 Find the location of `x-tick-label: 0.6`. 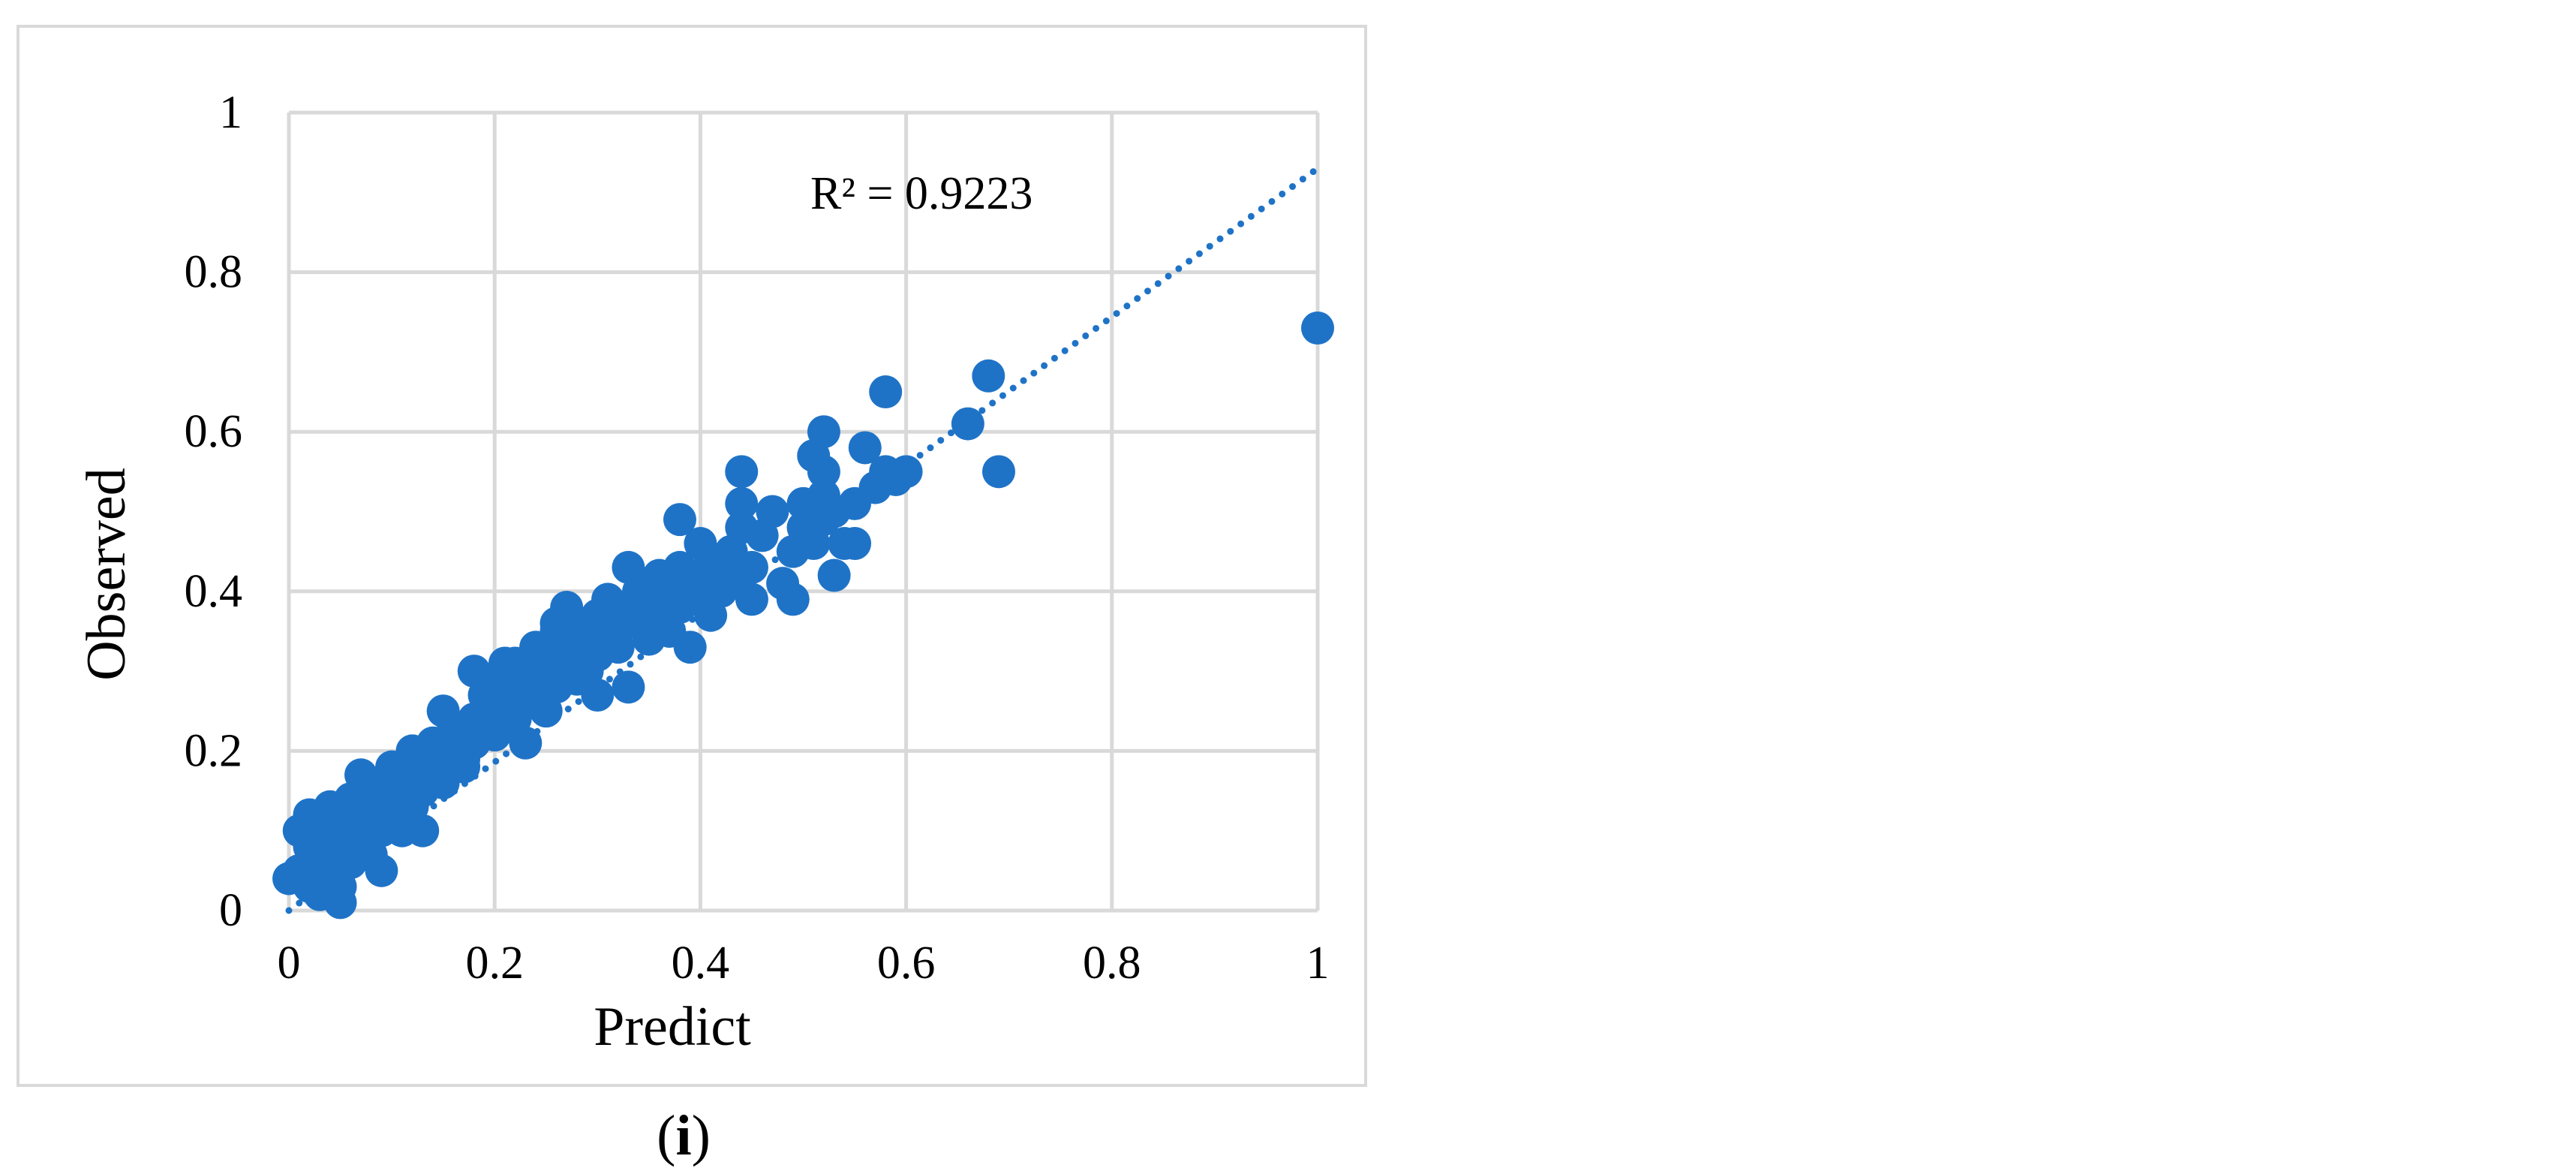

x-tick-label: 0.6 is located at coordinates (906, 963).